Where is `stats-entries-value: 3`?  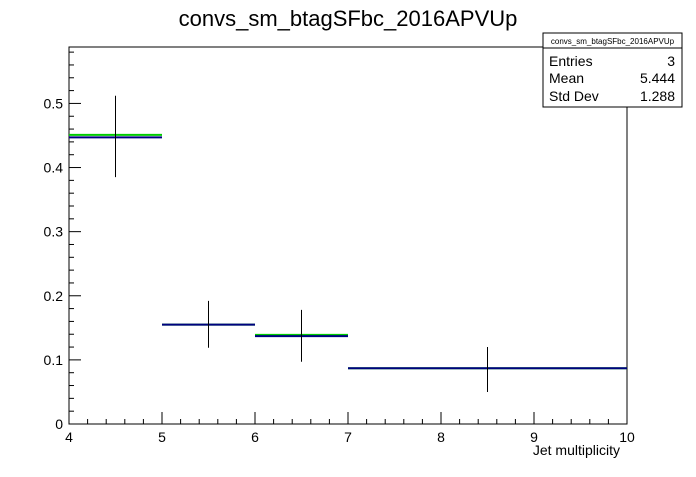 stats-entries-value: 3 is located at coordinates (671, 61).